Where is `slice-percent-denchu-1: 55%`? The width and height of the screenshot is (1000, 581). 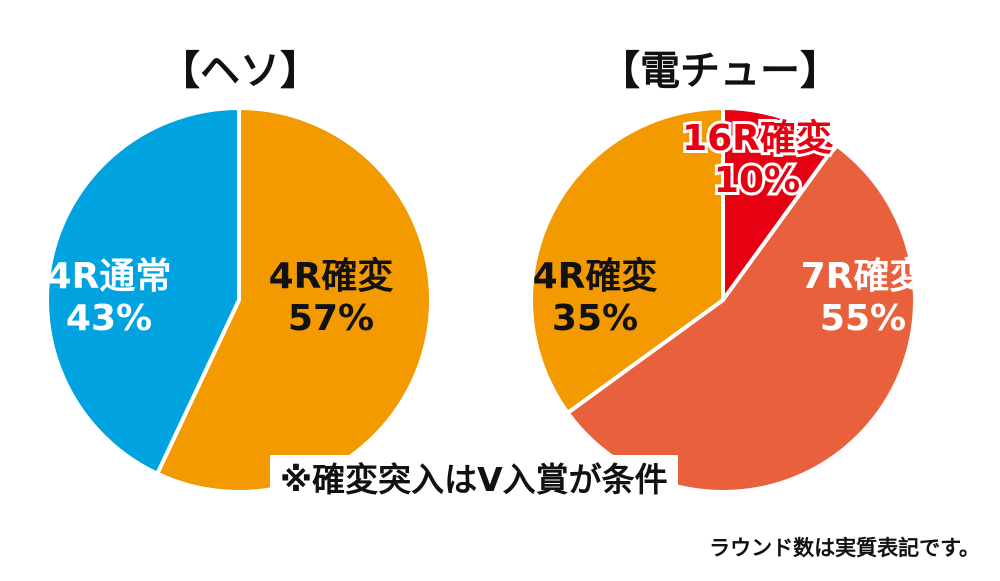
slice-percent-denchu-1: 55% is located at coordinates (863, 318).